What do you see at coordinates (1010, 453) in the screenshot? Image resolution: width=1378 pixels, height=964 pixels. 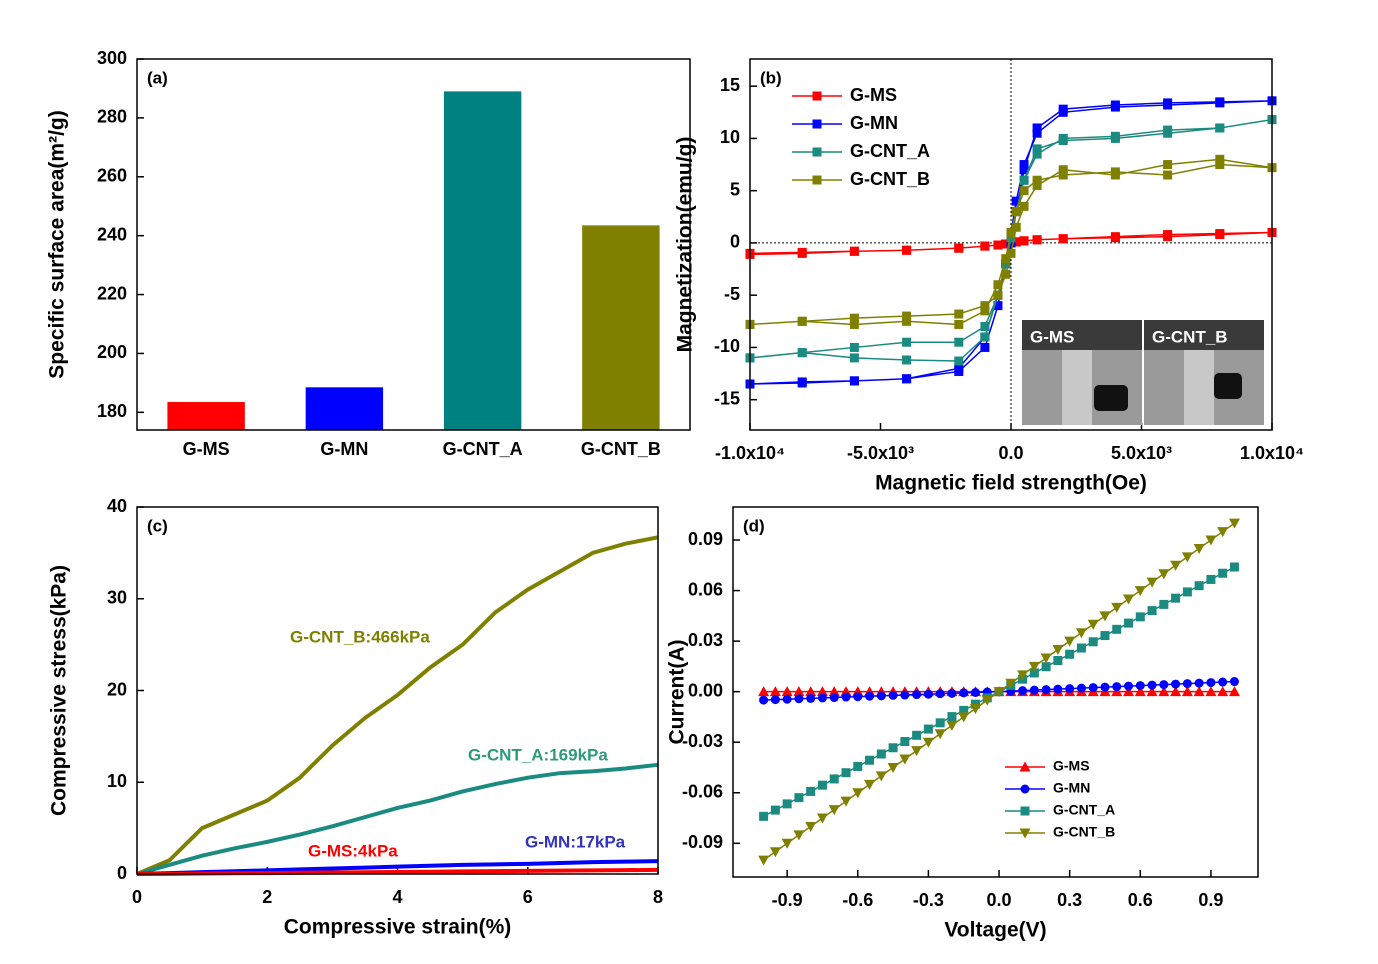 I see `x-tick-label: 0.0` at bounding box center [1010, 453].